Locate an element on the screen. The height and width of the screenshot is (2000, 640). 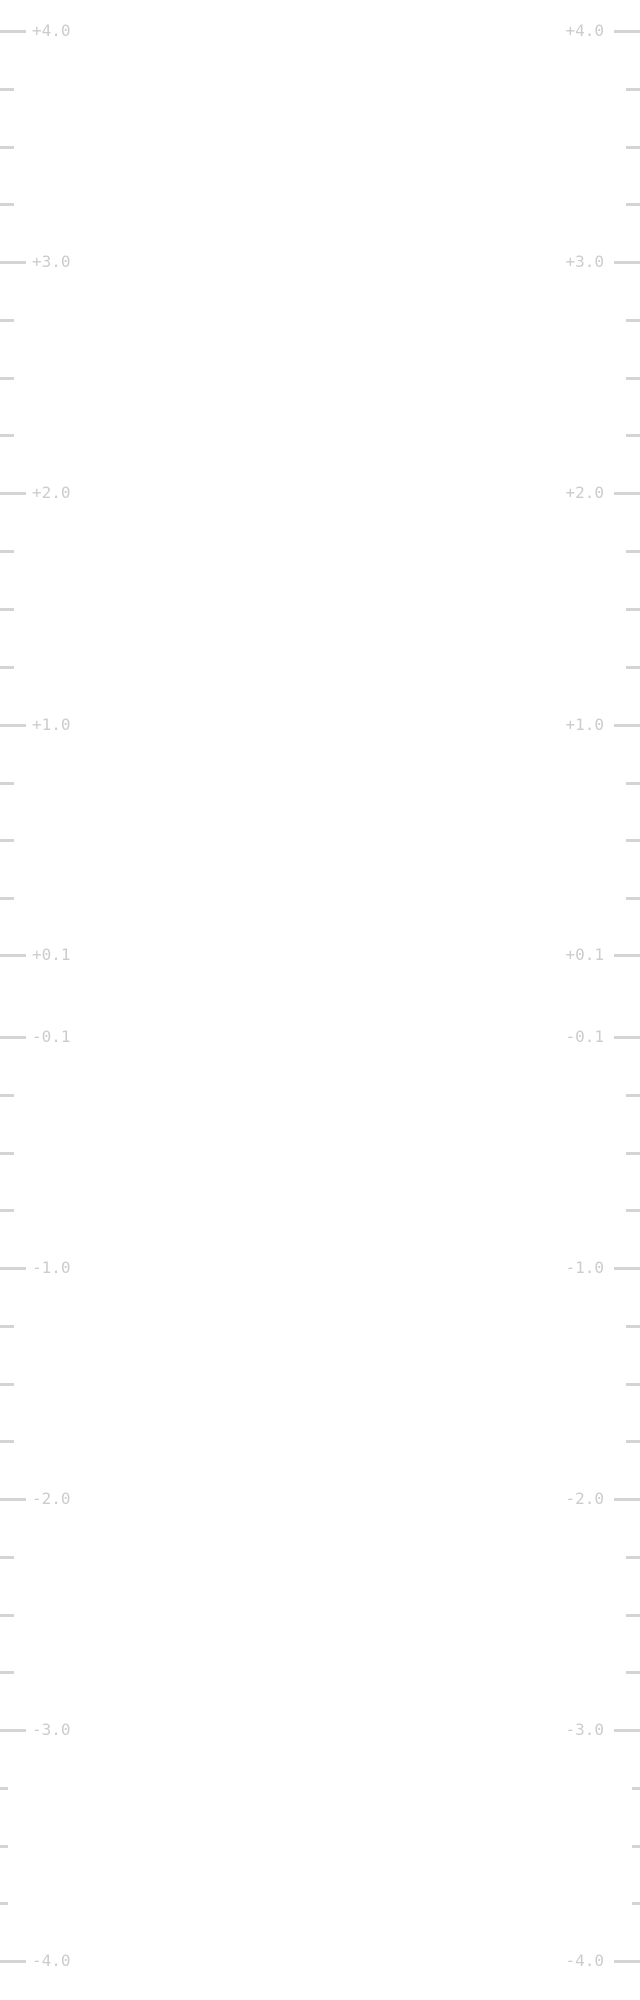
left-scale-label: +1.0 is located at coordinates (51, 724).